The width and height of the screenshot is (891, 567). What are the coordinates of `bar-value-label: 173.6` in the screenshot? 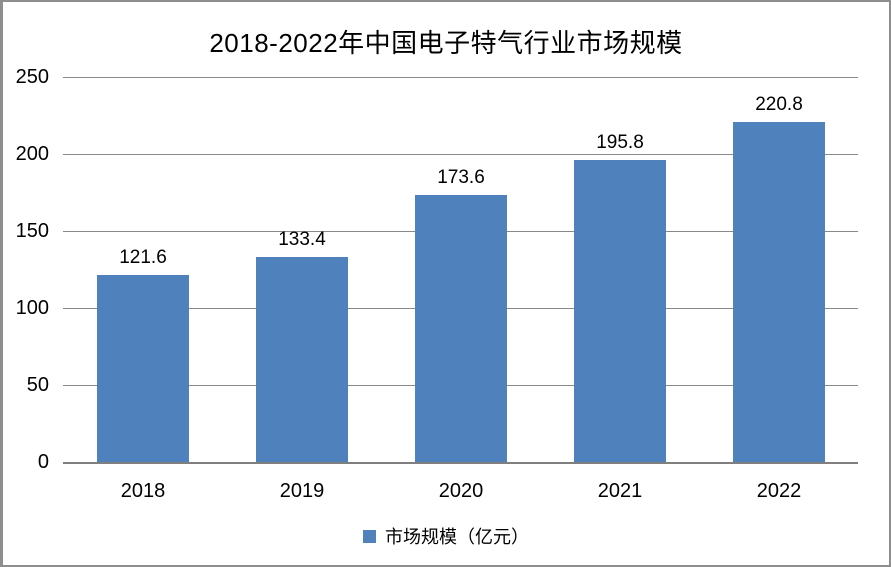 It's located at (461, 177).